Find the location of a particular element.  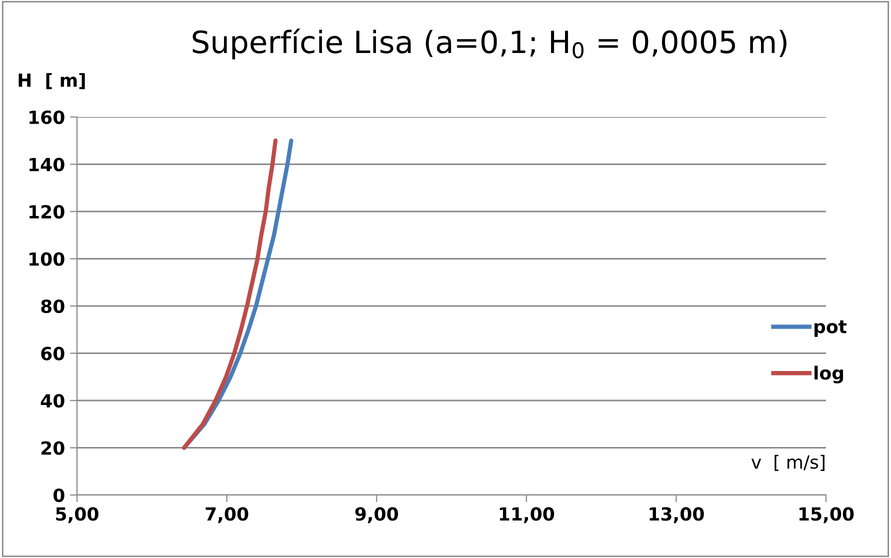

y-tick-label: 140 is located at coordinates (47, 165).